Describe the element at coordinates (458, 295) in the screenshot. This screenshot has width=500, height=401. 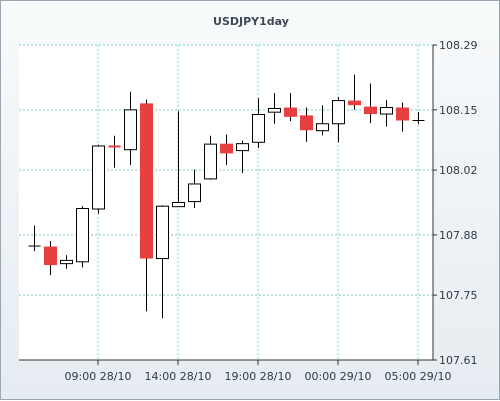
I see `y-tick-label: 107.75` at that location.